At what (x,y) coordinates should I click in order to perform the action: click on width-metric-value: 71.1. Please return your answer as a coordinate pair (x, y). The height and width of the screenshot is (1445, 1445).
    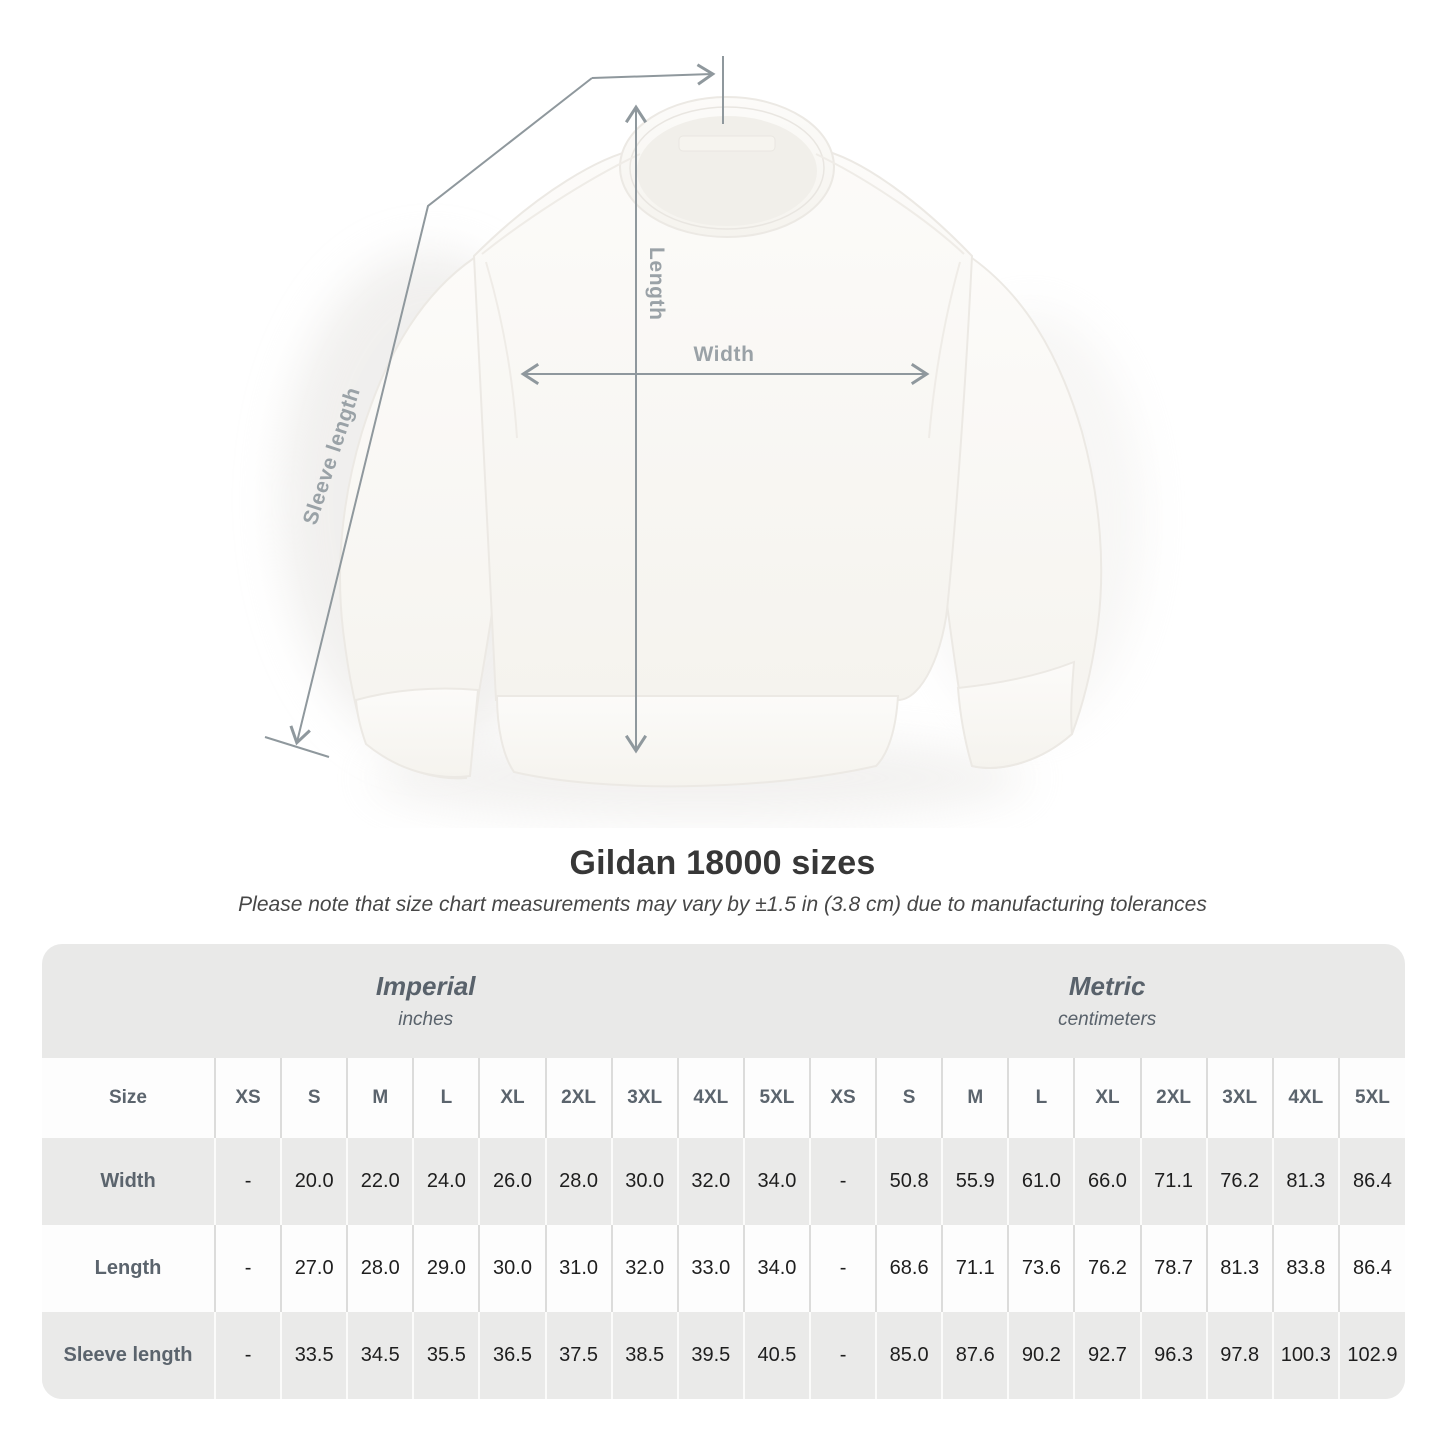
    Looking at the image, I should click on (1173, 1181).